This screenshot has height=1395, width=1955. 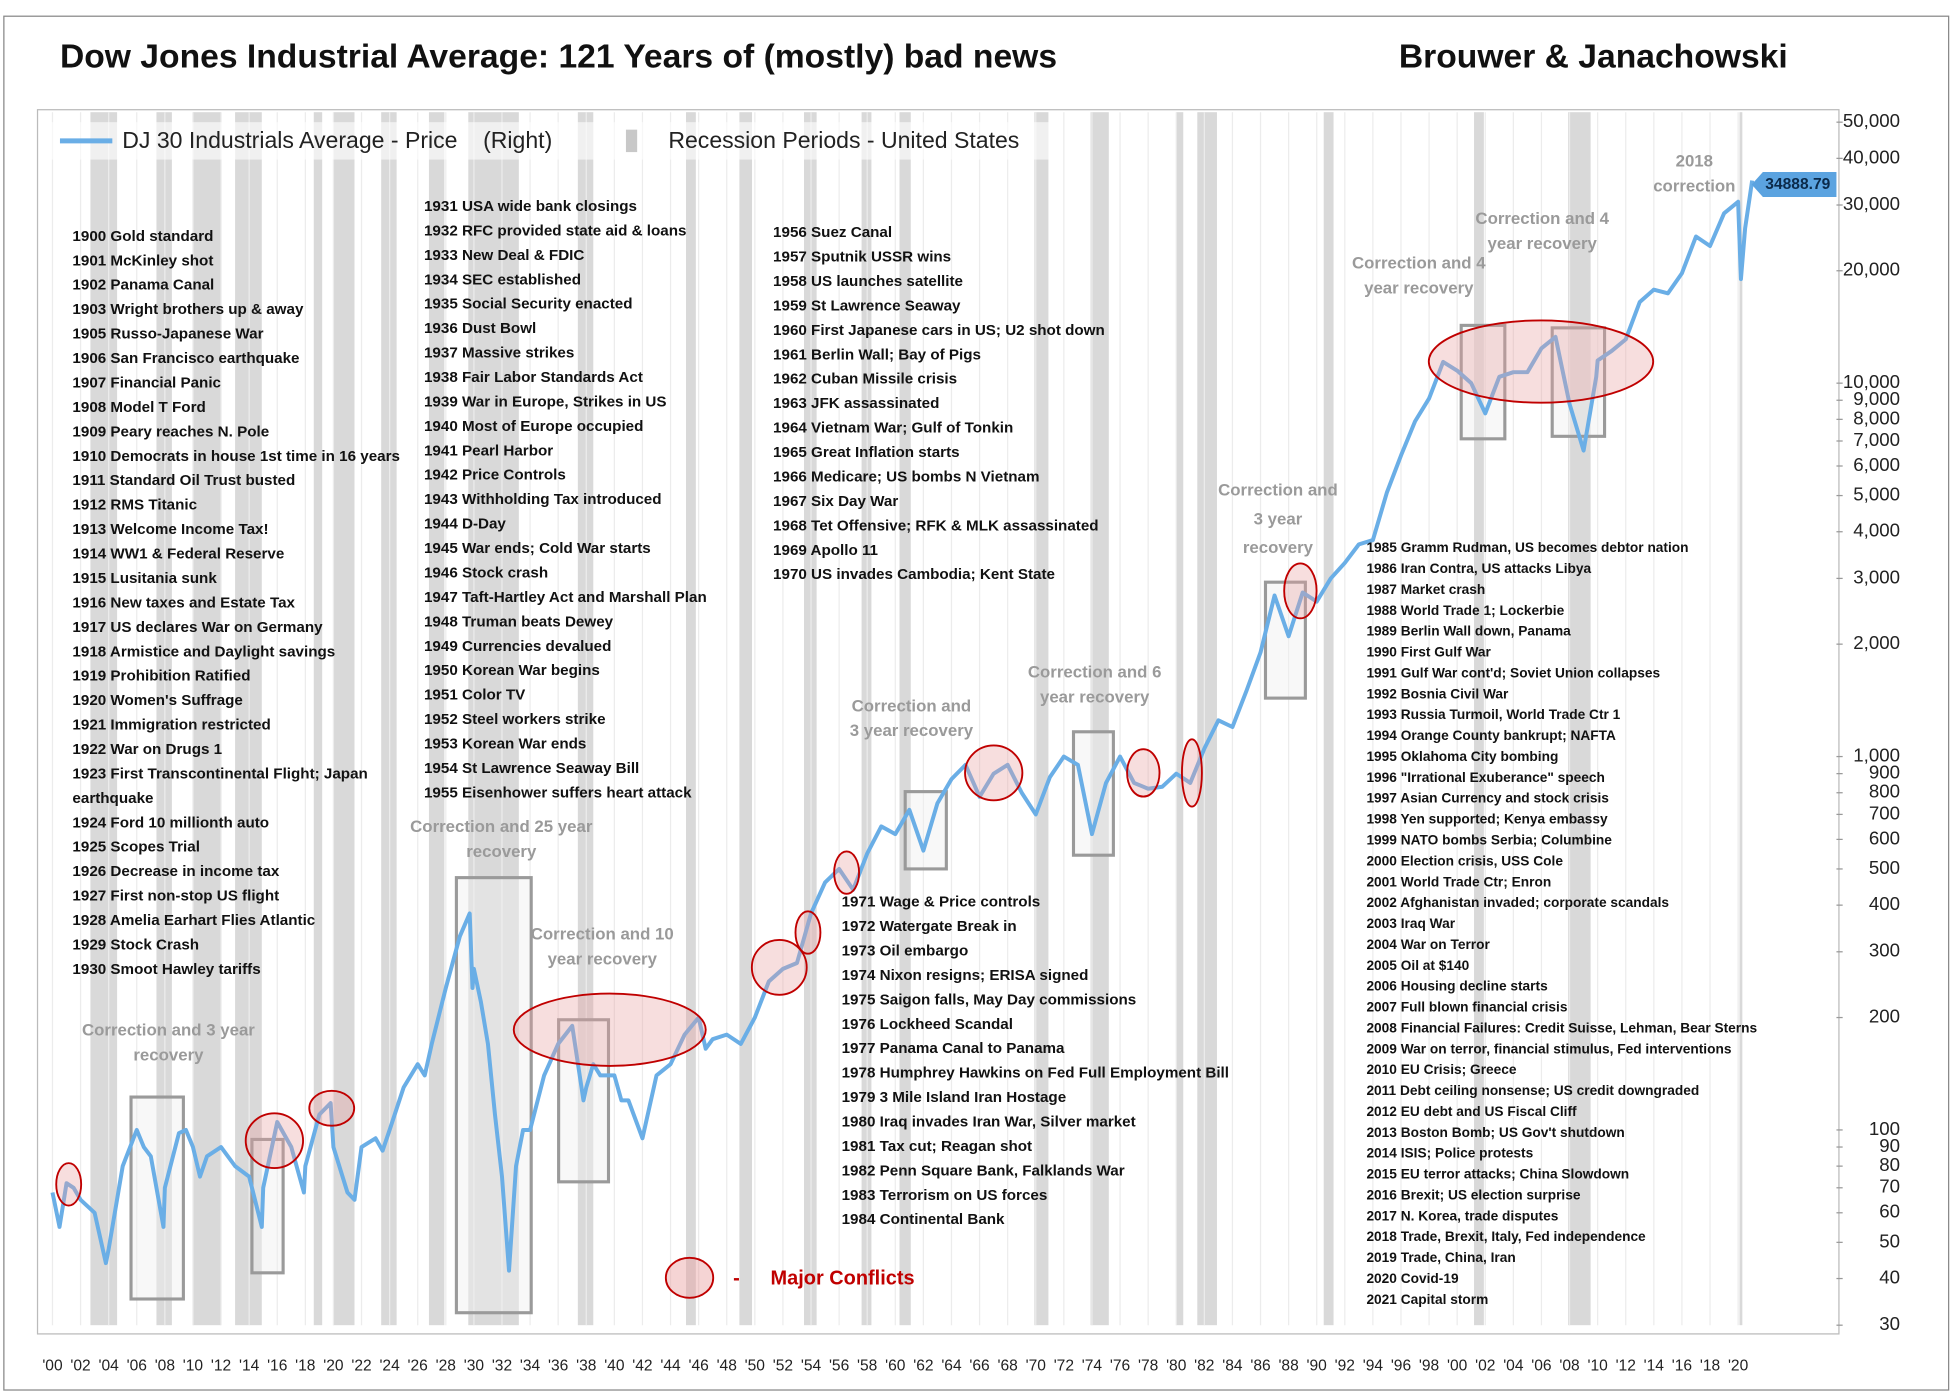 I want to click on event-label: 1955 Eisenhower suffers heart attack, so click(x=558, y=792).